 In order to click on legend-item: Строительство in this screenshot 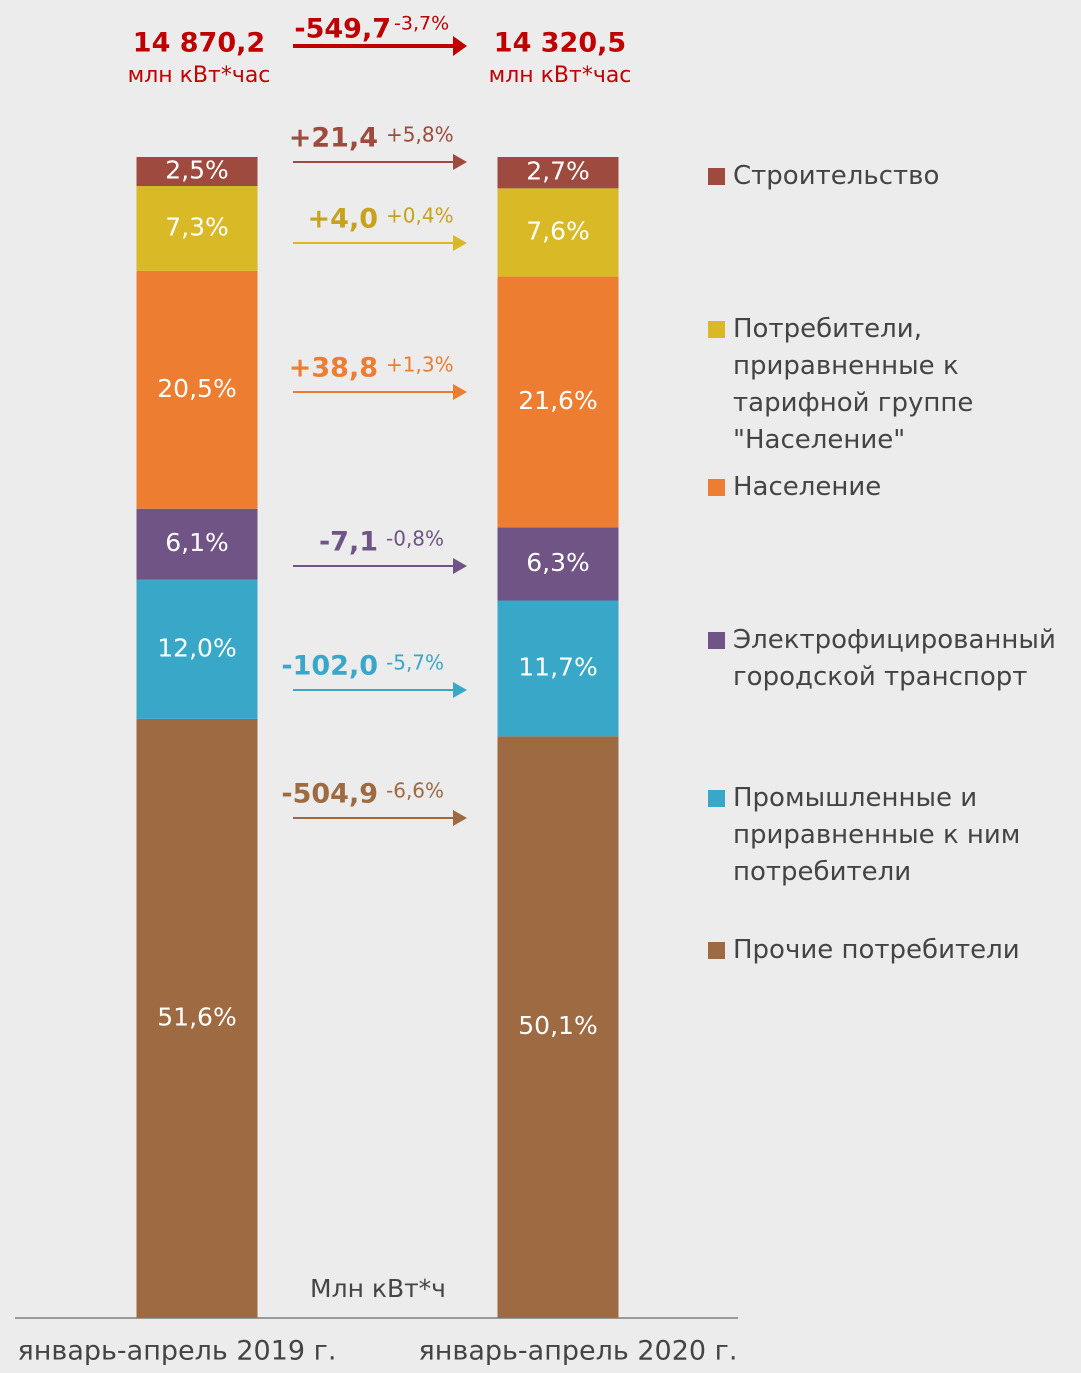, I will do `click(893, 176)`.